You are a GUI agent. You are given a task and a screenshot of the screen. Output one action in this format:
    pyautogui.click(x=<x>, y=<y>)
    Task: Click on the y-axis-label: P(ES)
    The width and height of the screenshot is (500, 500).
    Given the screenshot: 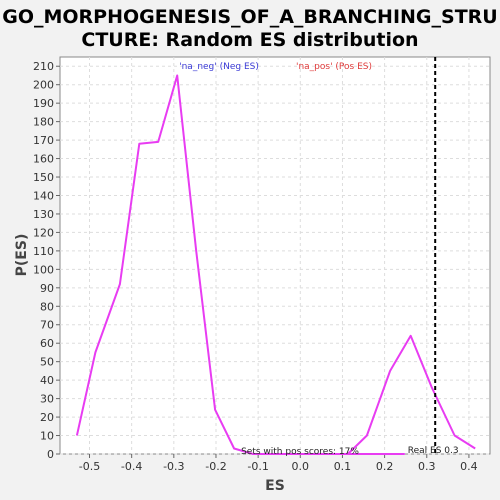 What is the action you would take?
    pyautogui.click(x=22, y=255)
    